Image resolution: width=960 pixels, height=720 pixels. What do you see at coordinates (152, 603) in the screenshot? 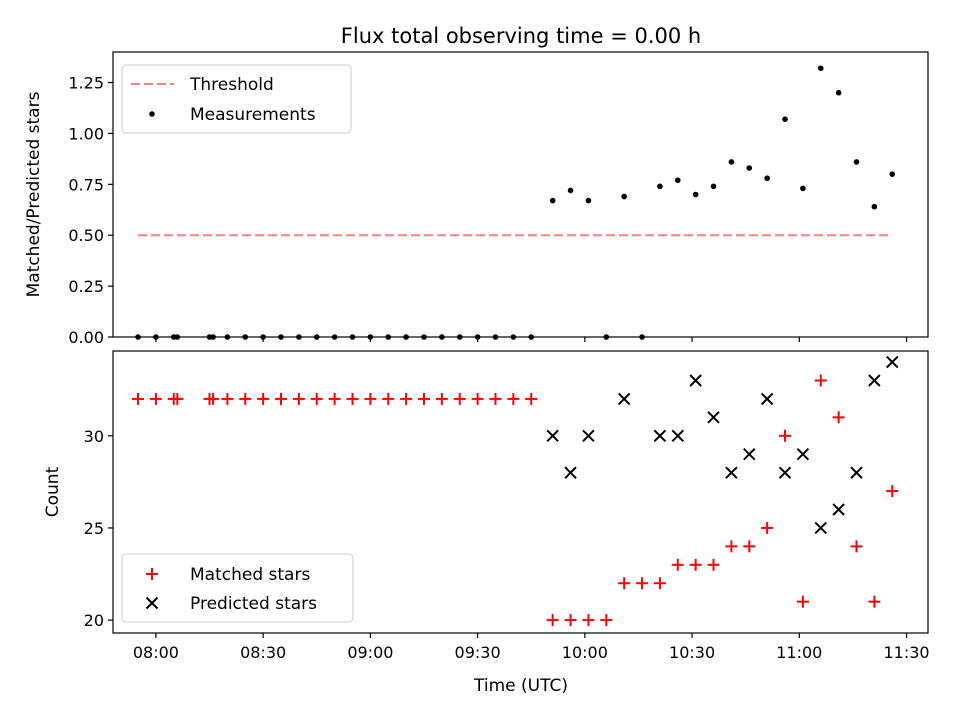
I see `legend-predicted-swatch` at bounding box center [152, 603].